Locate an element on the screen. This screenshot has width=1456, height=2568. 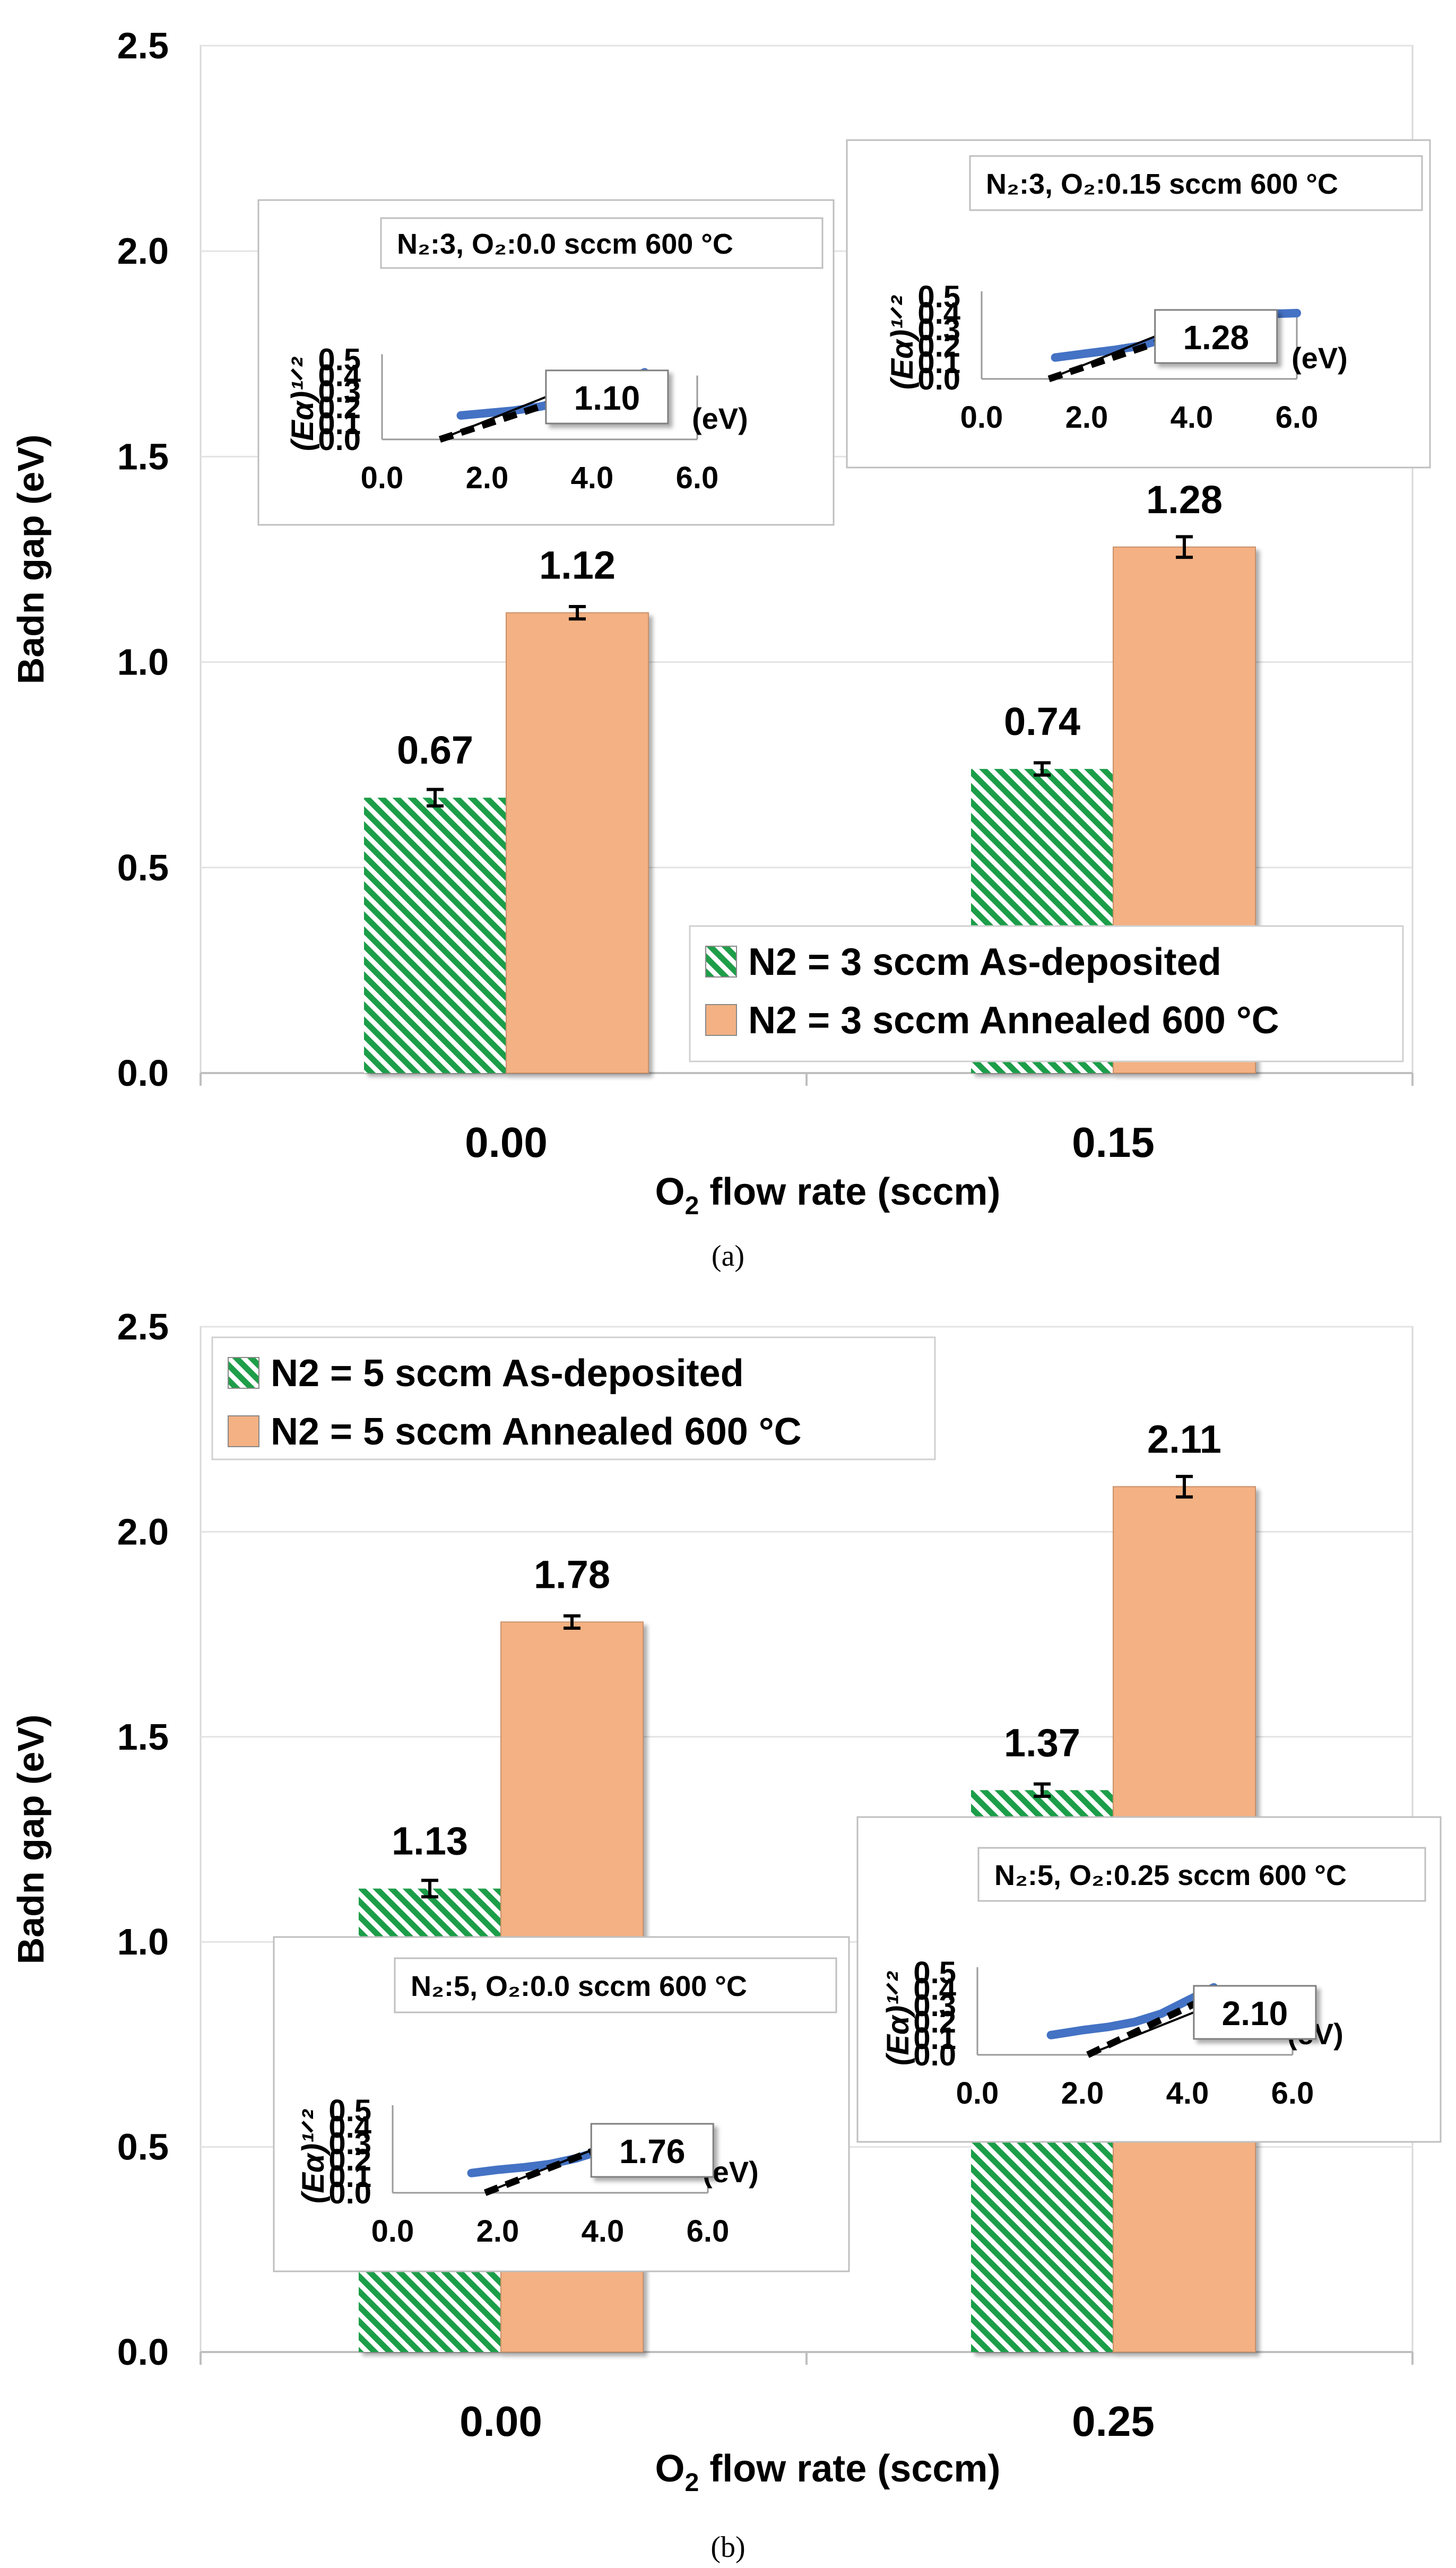
inset-absorption-curve is located at coordinates (1132, 2011).